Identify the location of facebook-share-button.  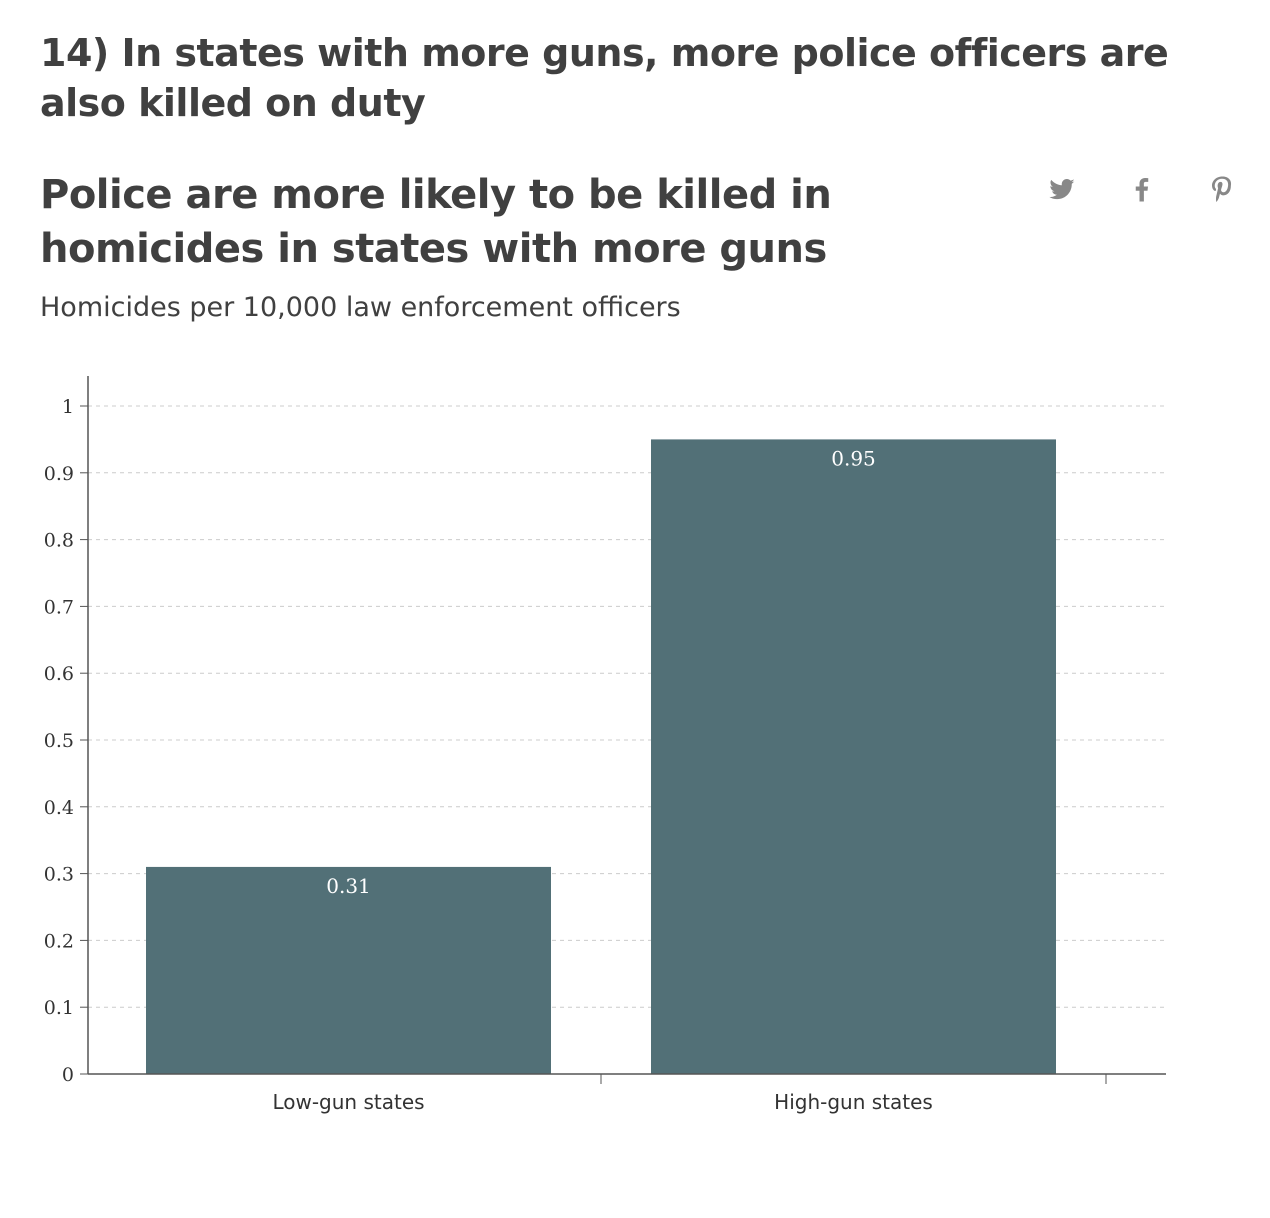
(1142, 189).